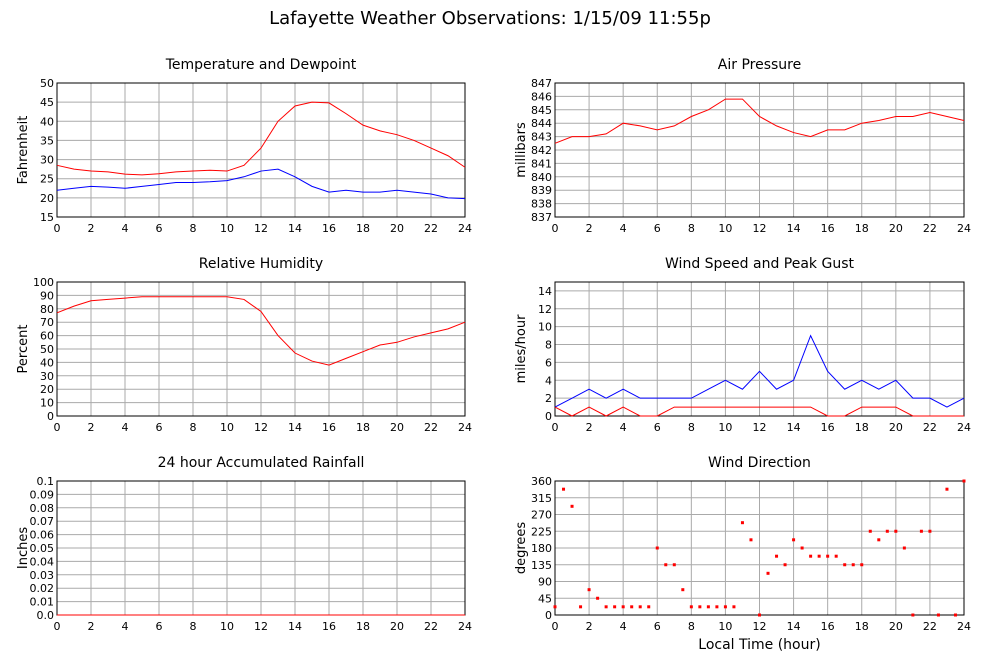 This screenshot has height=663, width=999. I want to click on y-tick-label: 15, so click(47, 217).